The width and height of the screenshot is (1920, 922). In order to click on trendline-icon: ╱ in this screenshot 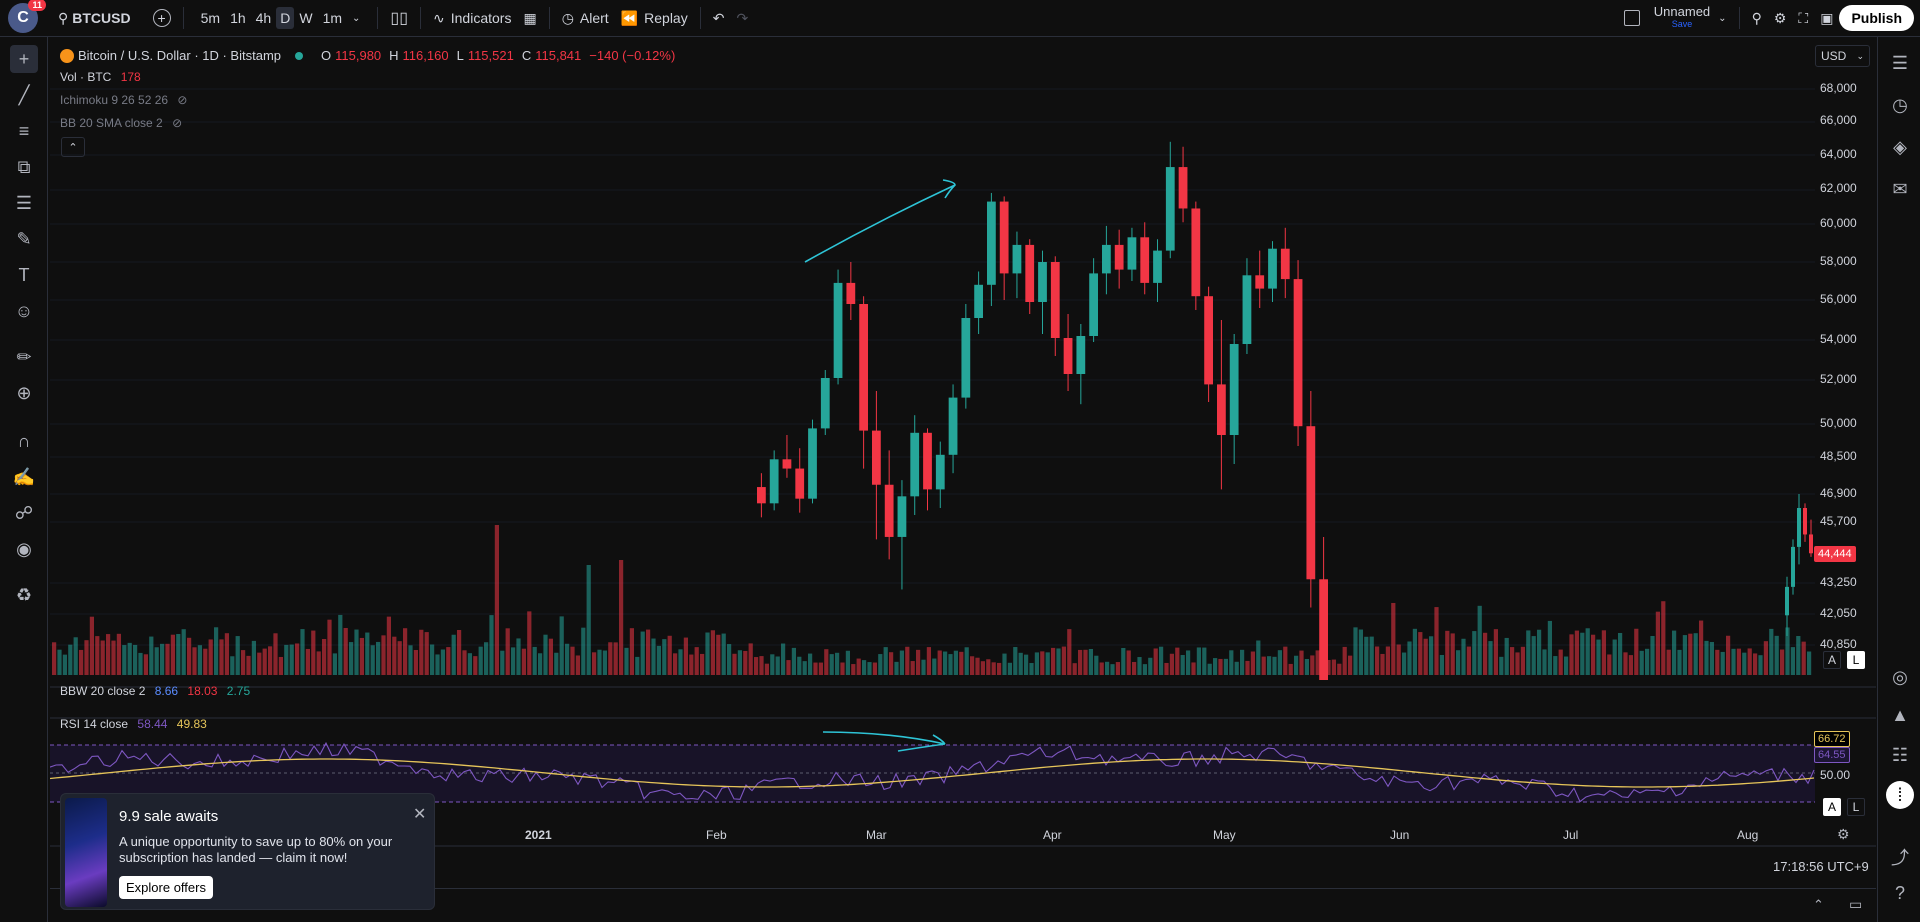, I will do `click(24, 94)`.